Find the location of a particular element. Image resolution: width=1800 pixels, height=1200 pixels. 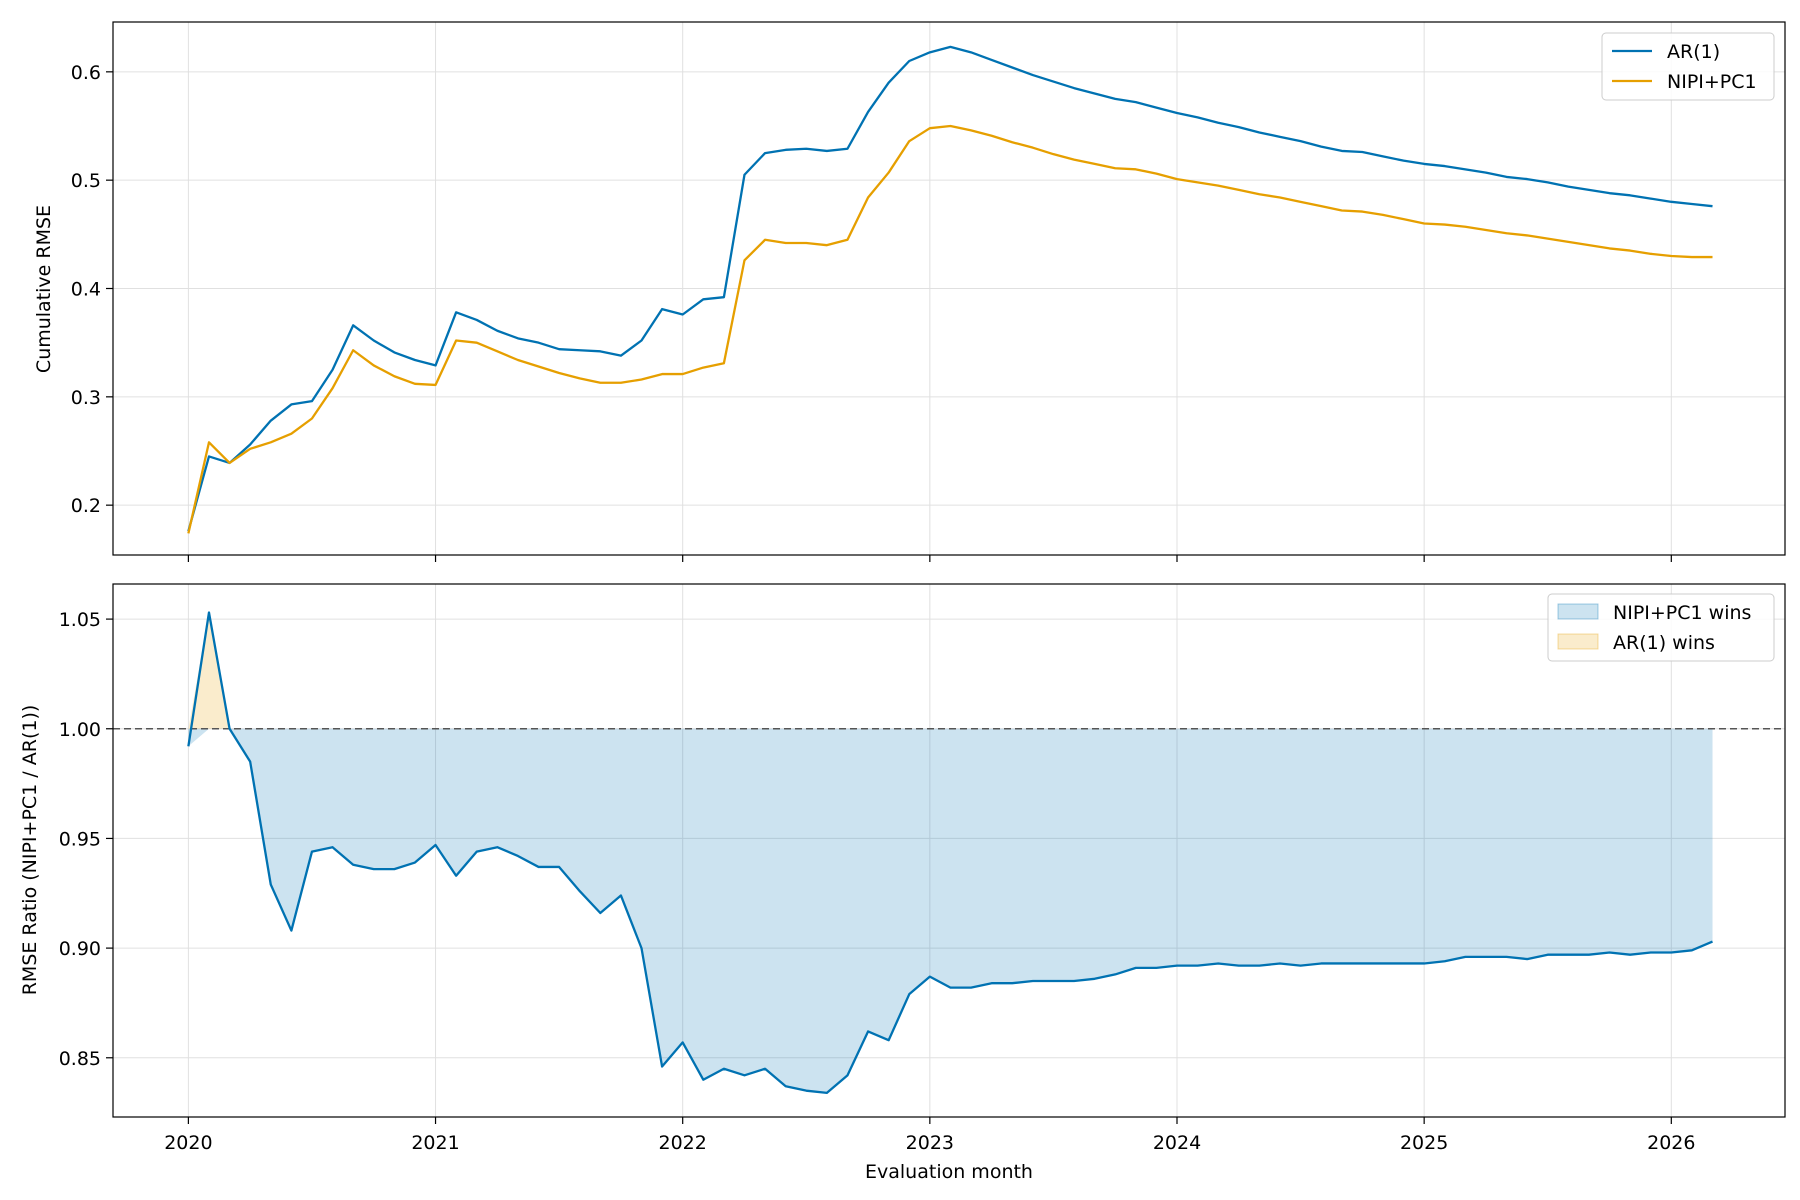

top-y-tick-label: 0.3 is located at coordinates (86, 398).